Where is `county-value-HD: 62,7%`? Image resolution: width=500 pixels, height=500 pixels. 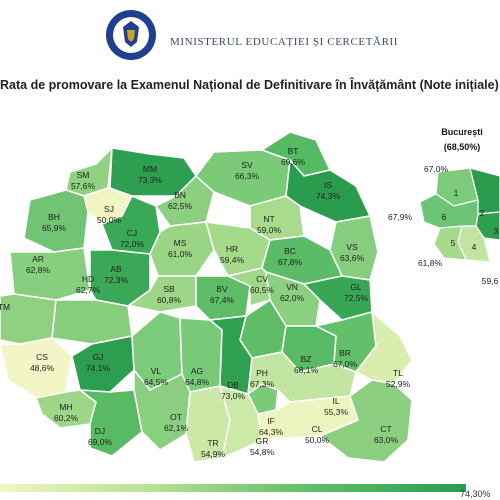
county-value-HD: 62,7% is located at coordinates (88, 290).